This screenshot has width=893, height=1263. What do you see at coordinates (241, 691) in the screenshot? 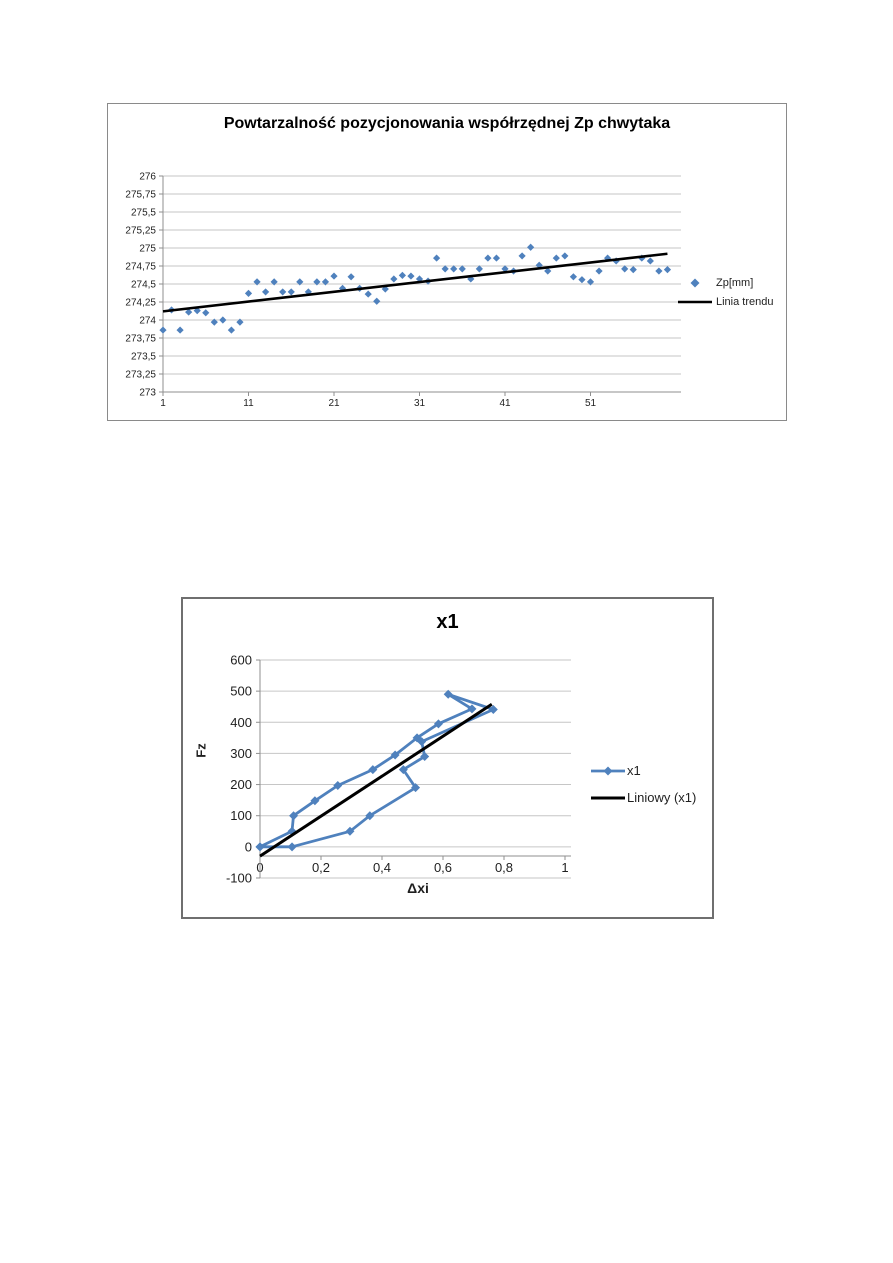
I see `y-tick-label: 500` at bounding box center [241, 691].